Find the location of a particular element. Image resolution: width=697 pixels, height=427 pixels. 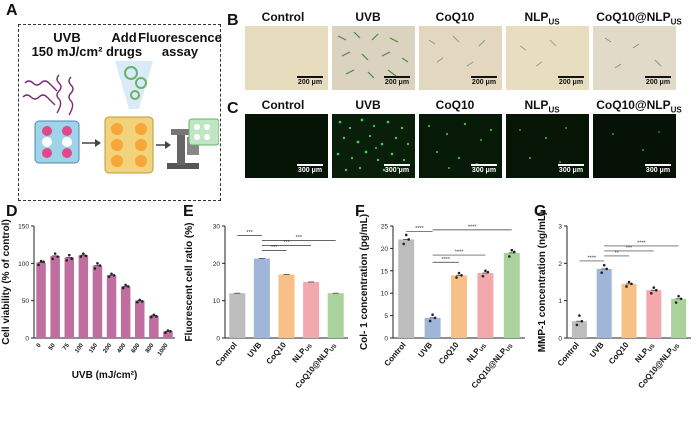

header-b-uvb: UVB is located at coordinates (368, 17).